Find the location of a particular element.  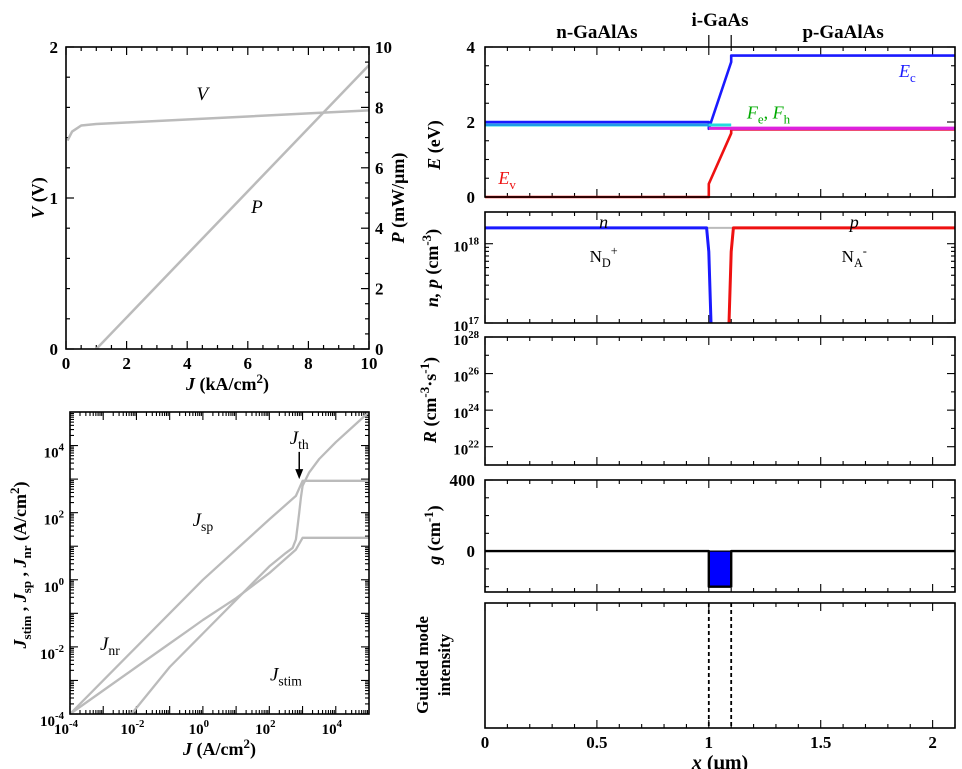

mode-xtick-label-1-part-0: 0.5 is located at coordinates (596, 742).